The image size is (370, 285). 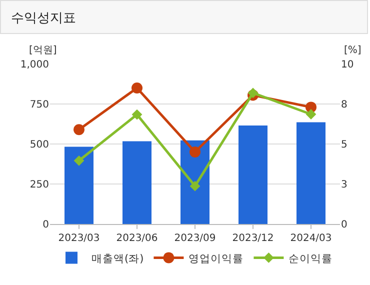 What do you see at coordinates (311, 238) in the screenshot?
I see `x-tick-label: 2024/03` at bounding box center [311, 238].